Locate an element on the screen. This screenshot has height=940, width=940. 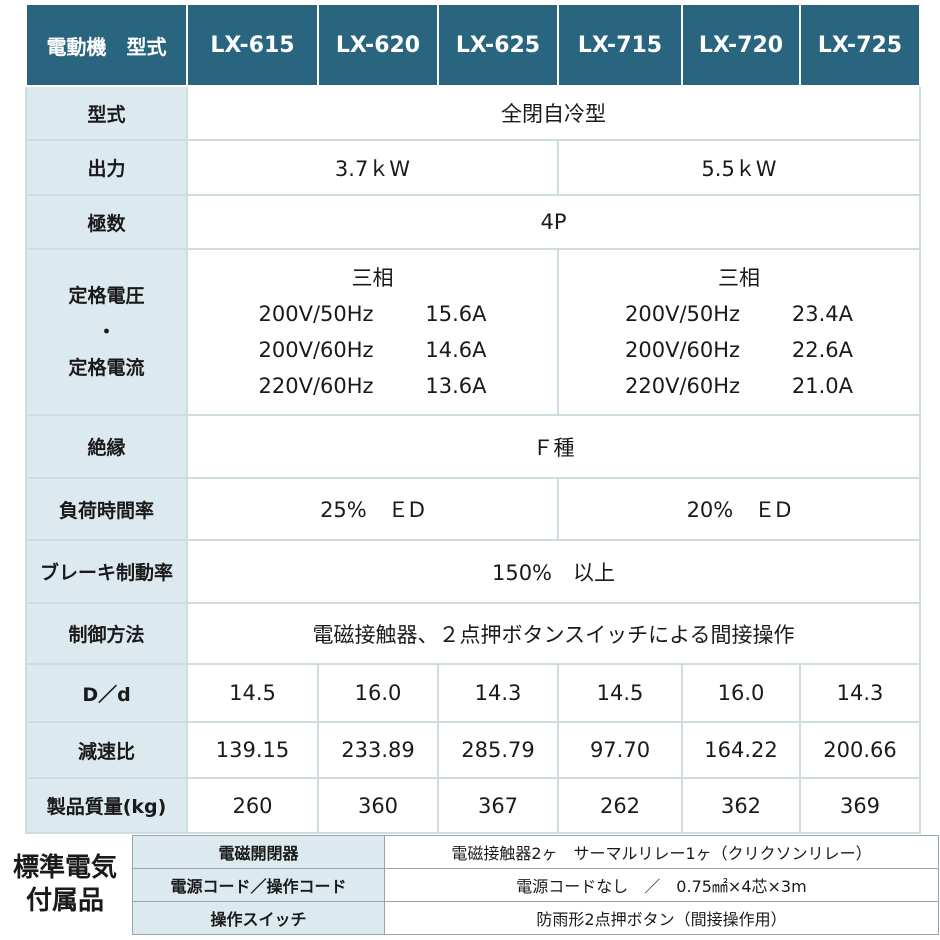
accessory-label: 操作スイッチ is located at coordinates (258, 918).